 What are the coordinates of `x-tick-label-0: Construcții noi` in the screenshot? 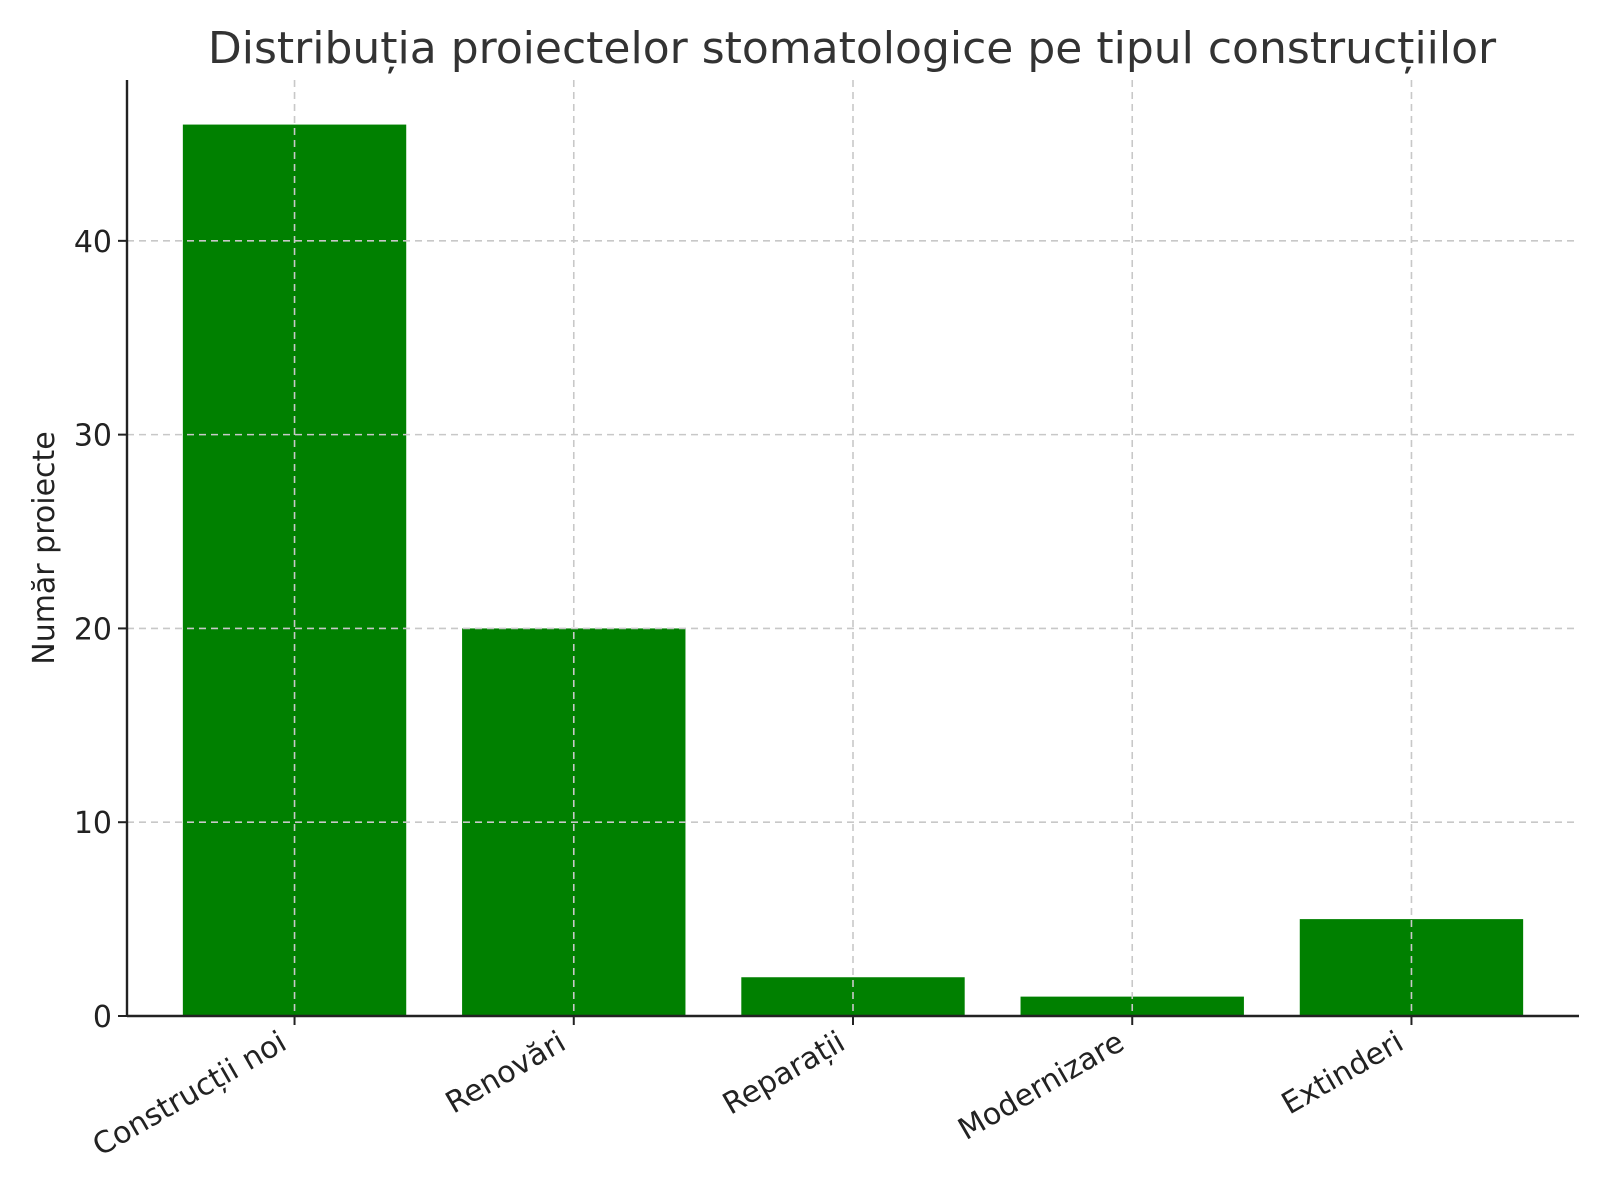 It's located at (190, 1094).